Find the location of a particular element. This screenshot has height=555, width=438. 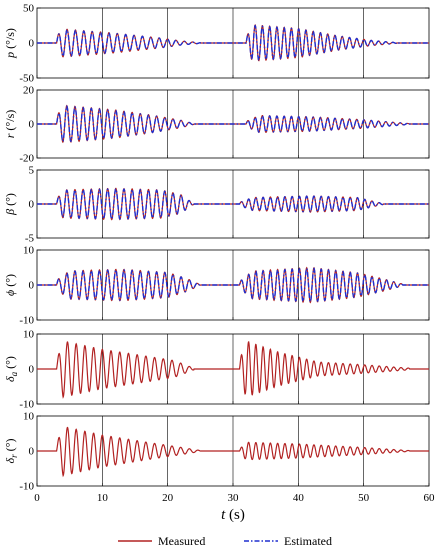

x-axis-unit: (s) is located at coordinates (235, 515).